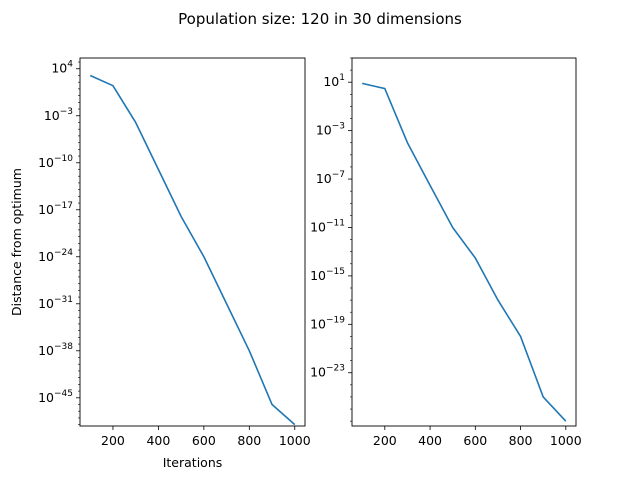  I want to click on y-tick-label: 10⁻³⁸, so click(55, 350).